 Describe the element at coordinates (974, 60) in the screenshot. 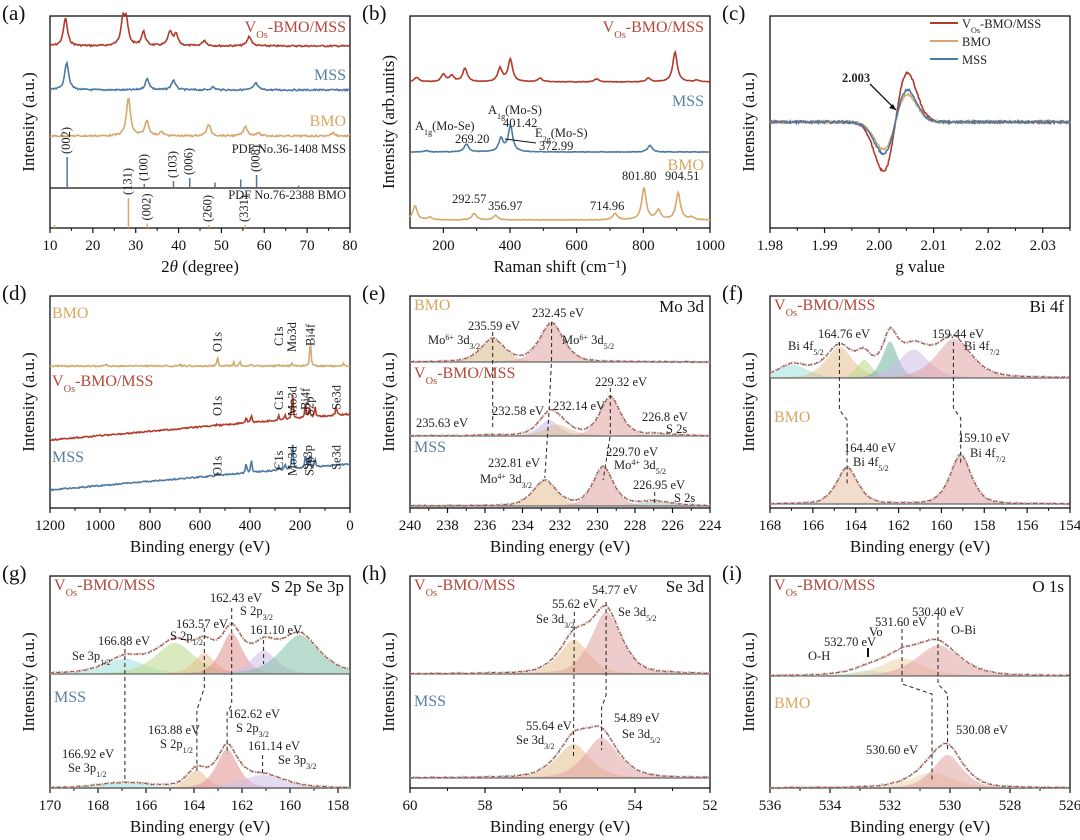

I see `legend-label-main: MSS` at that location.